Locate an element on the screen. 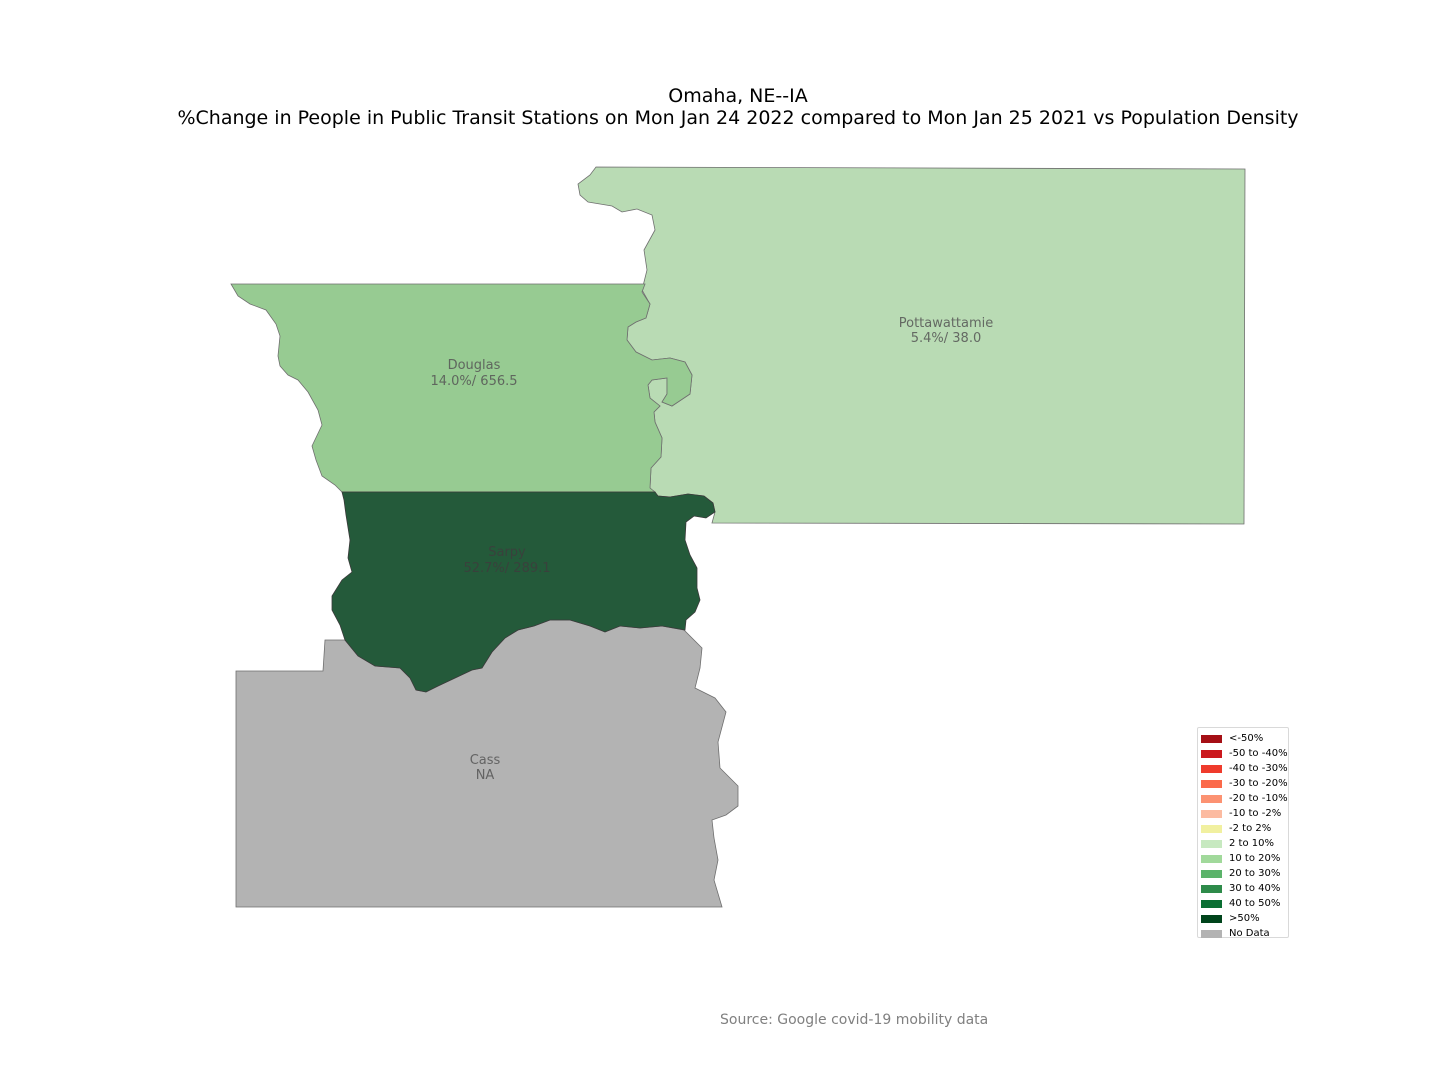  legend-item: -20 to -10% is located at coordinates (1244, 798).